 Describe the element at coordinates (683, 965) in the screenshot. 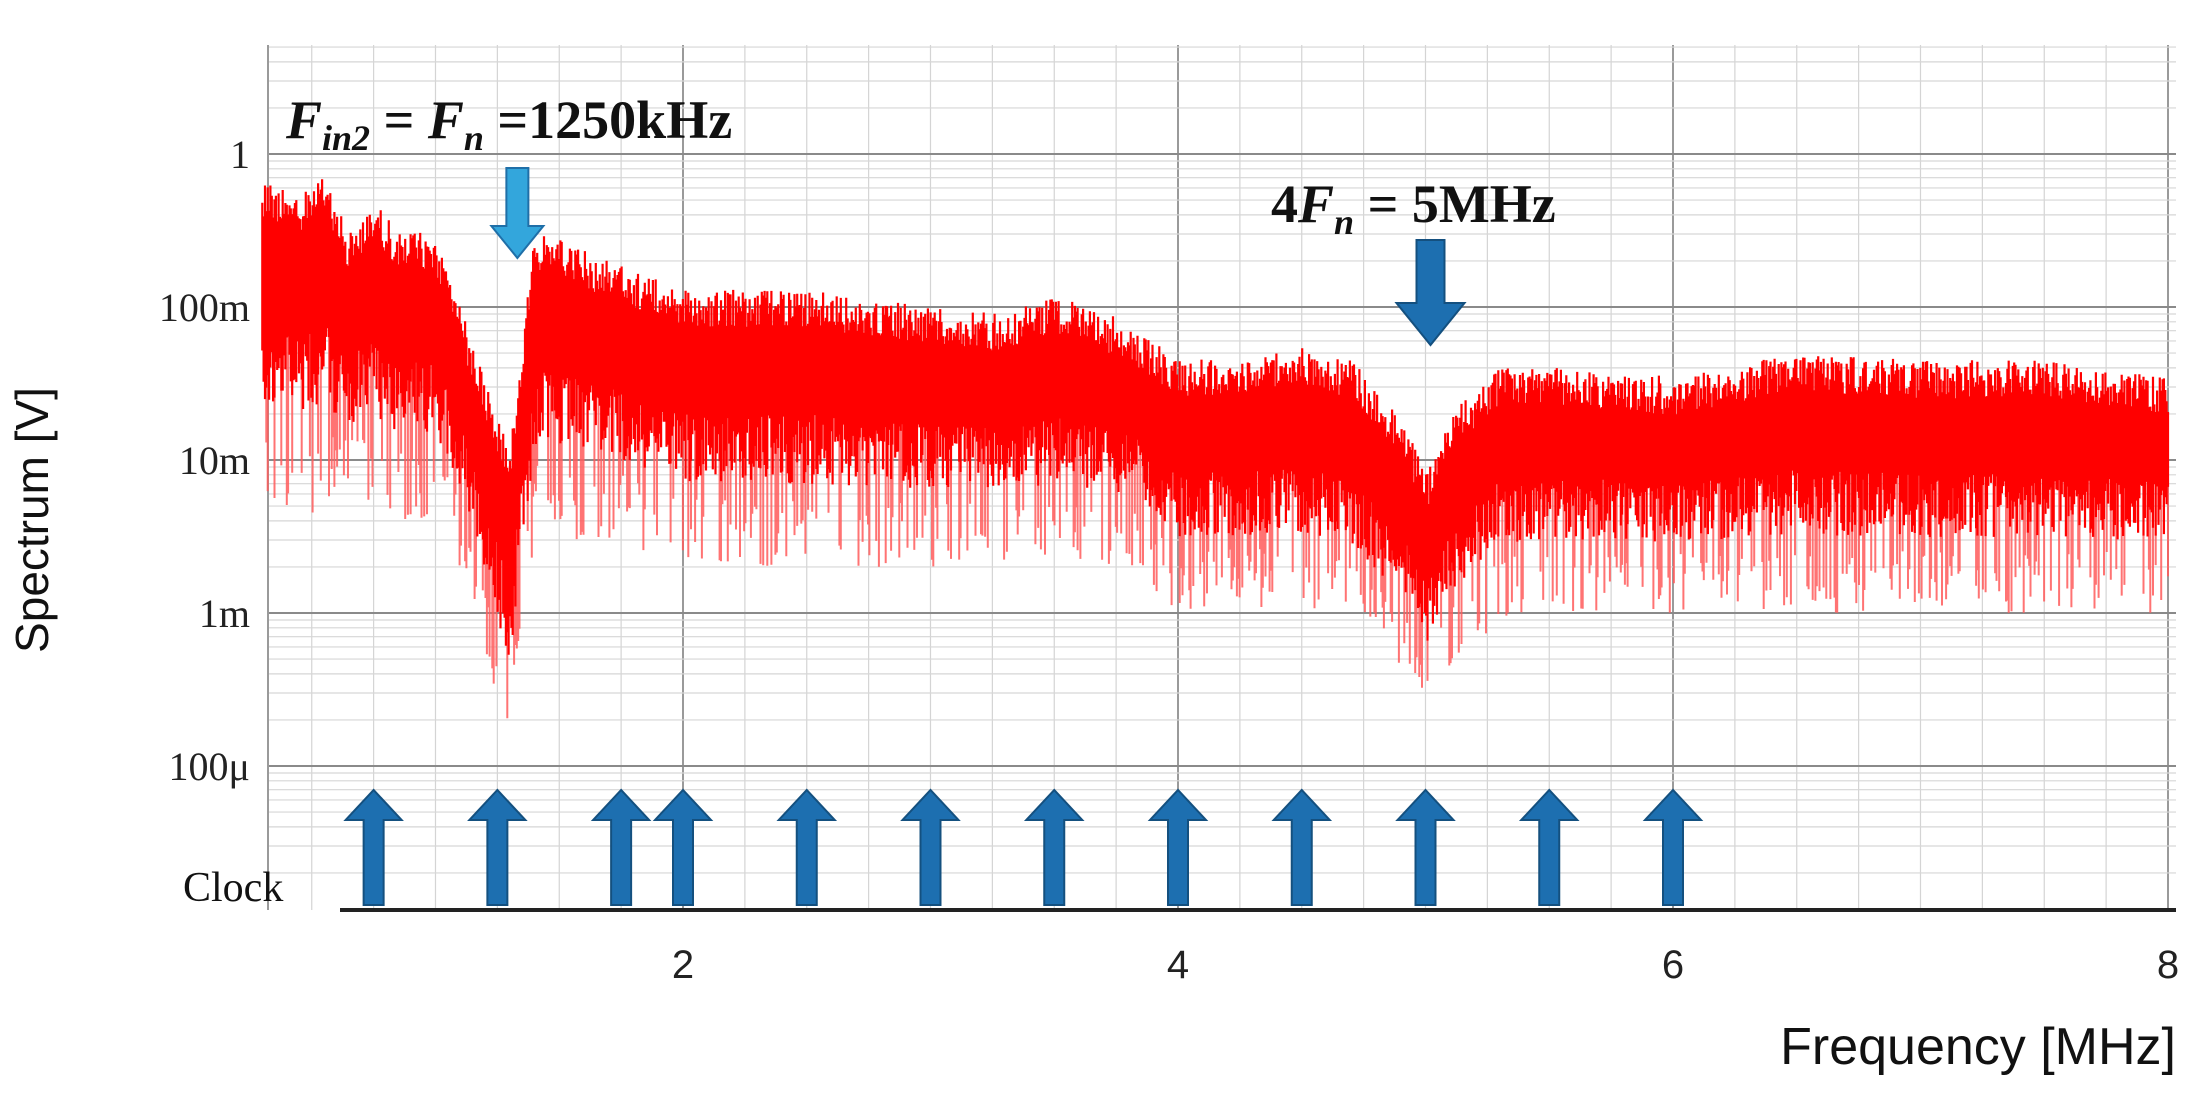

I see `x-tick-label: 2` at that location.